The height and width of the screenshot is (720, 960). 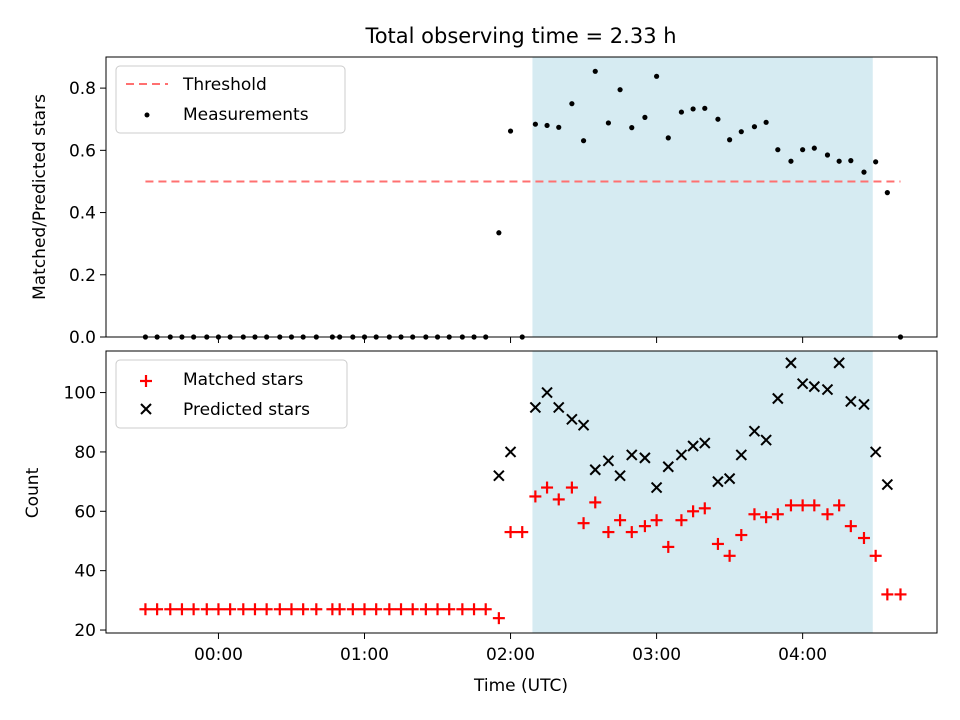 What do you see at coordinates (656, 655) in the screenshot?
I see `x-tick-label: 03:00` at bounding box center [656, 655].